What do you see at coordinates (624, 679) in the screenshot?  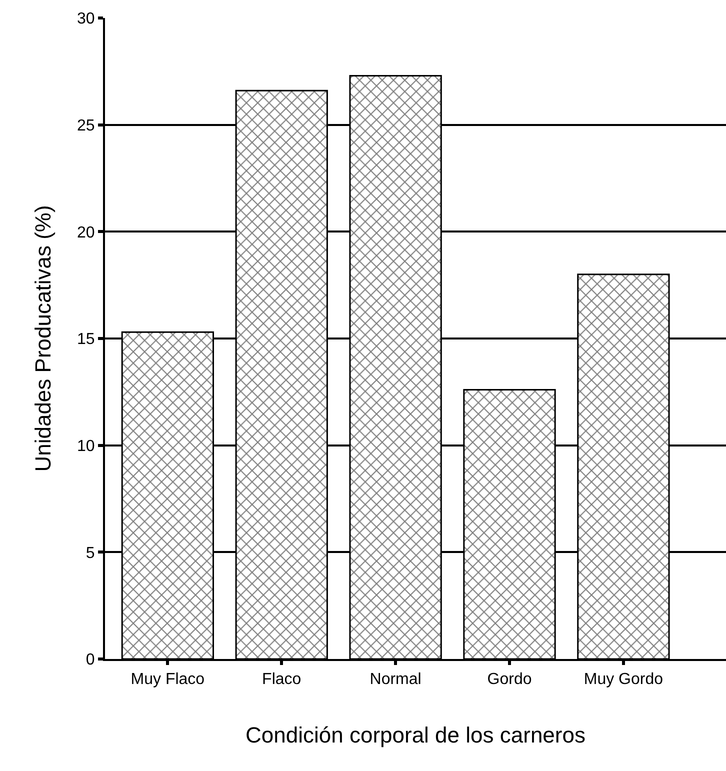 I see `x-tick-label: Muy Gordo` at bounding box center [624, 679].